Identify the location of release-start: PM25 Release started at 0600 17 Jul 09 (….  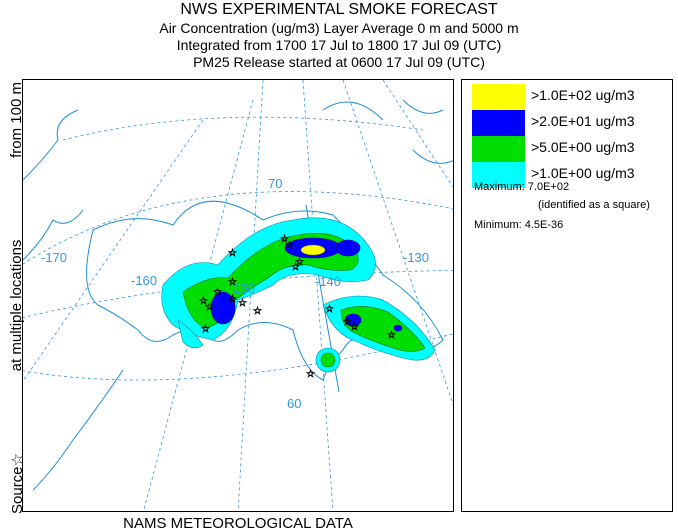
(339, 62).